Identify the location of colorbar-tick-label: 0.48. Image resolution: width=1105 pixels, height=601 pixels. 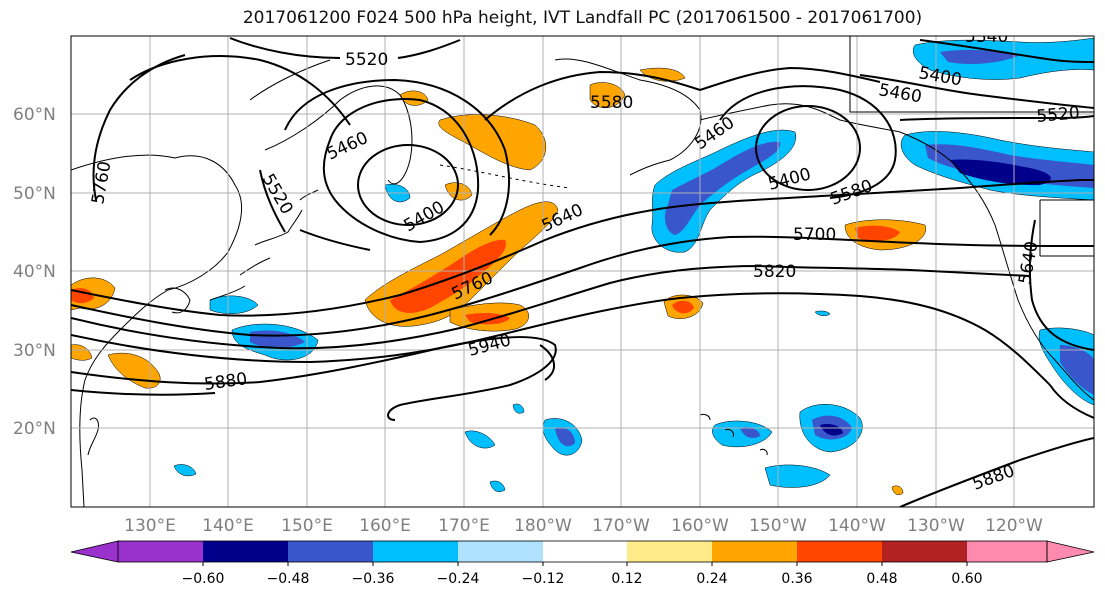
(881, 579).